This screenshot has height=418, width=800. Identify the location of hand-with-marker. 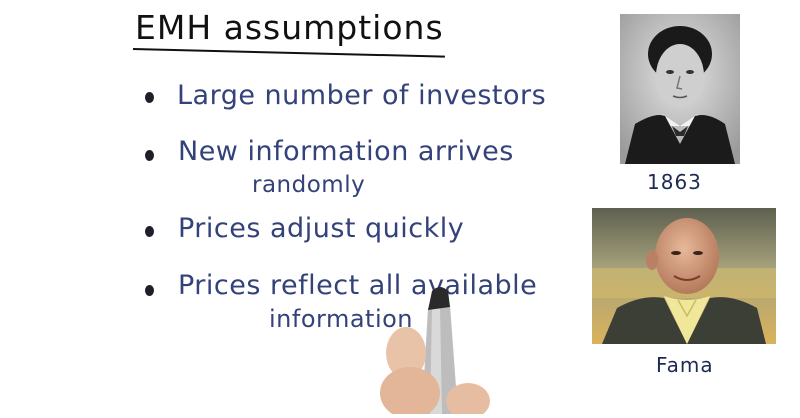
(440, 350).